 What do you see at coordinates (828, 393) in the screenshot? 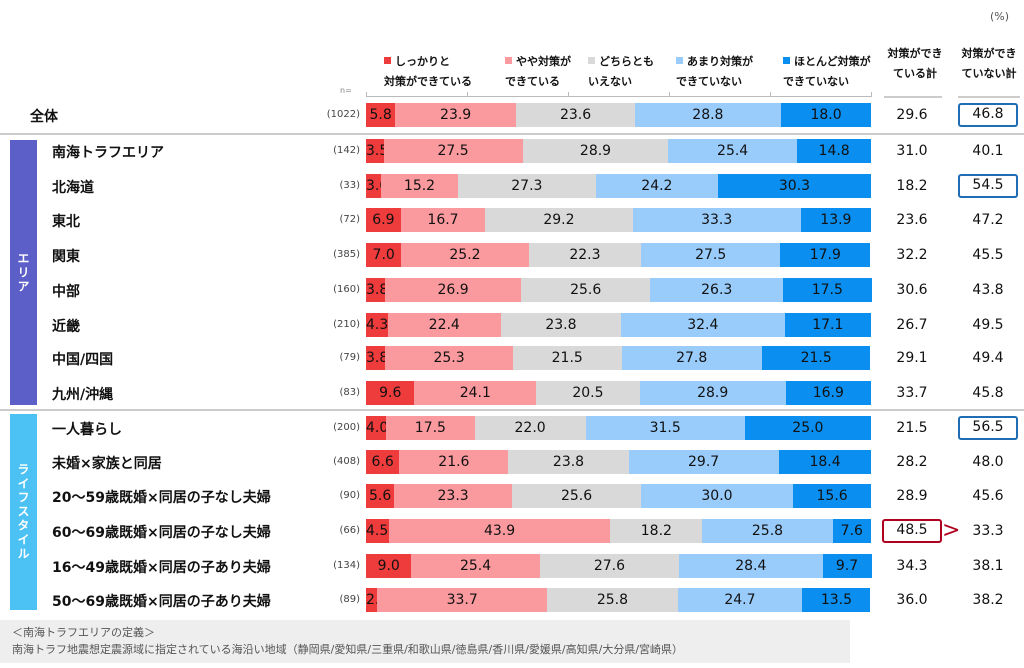
I see `bar-segment: 16.9` at bounding box center [828, 393].